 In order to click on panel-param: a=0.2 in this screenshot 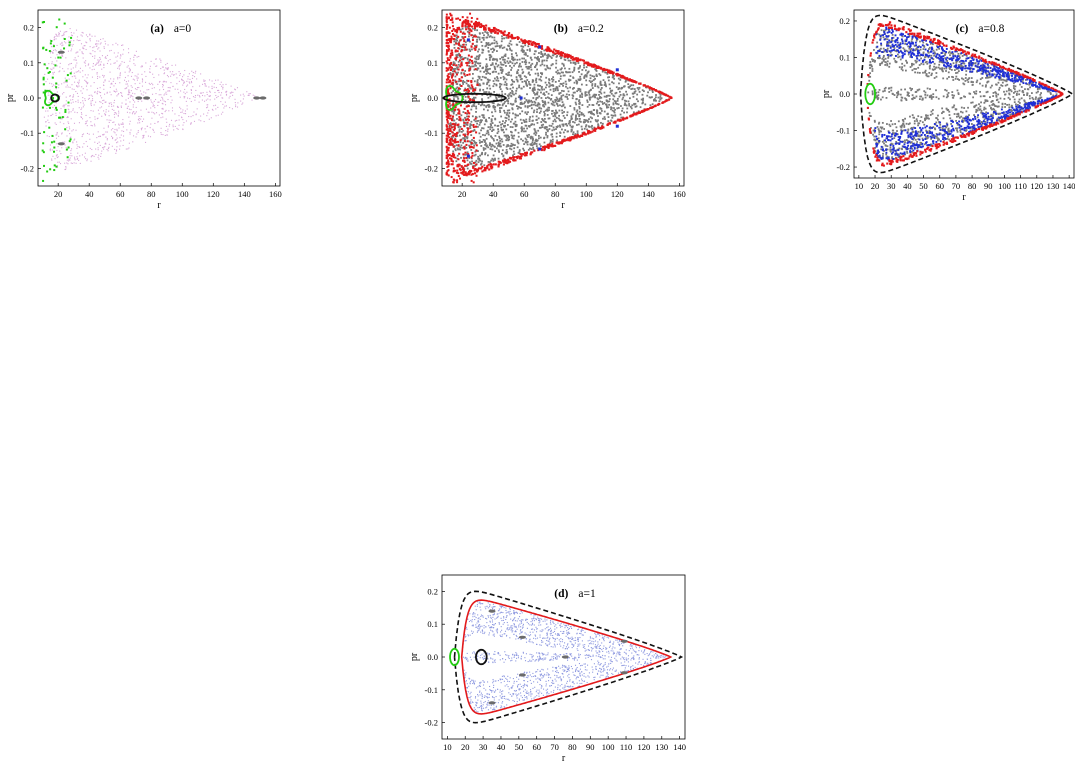, I will do `click(591, 29)`.